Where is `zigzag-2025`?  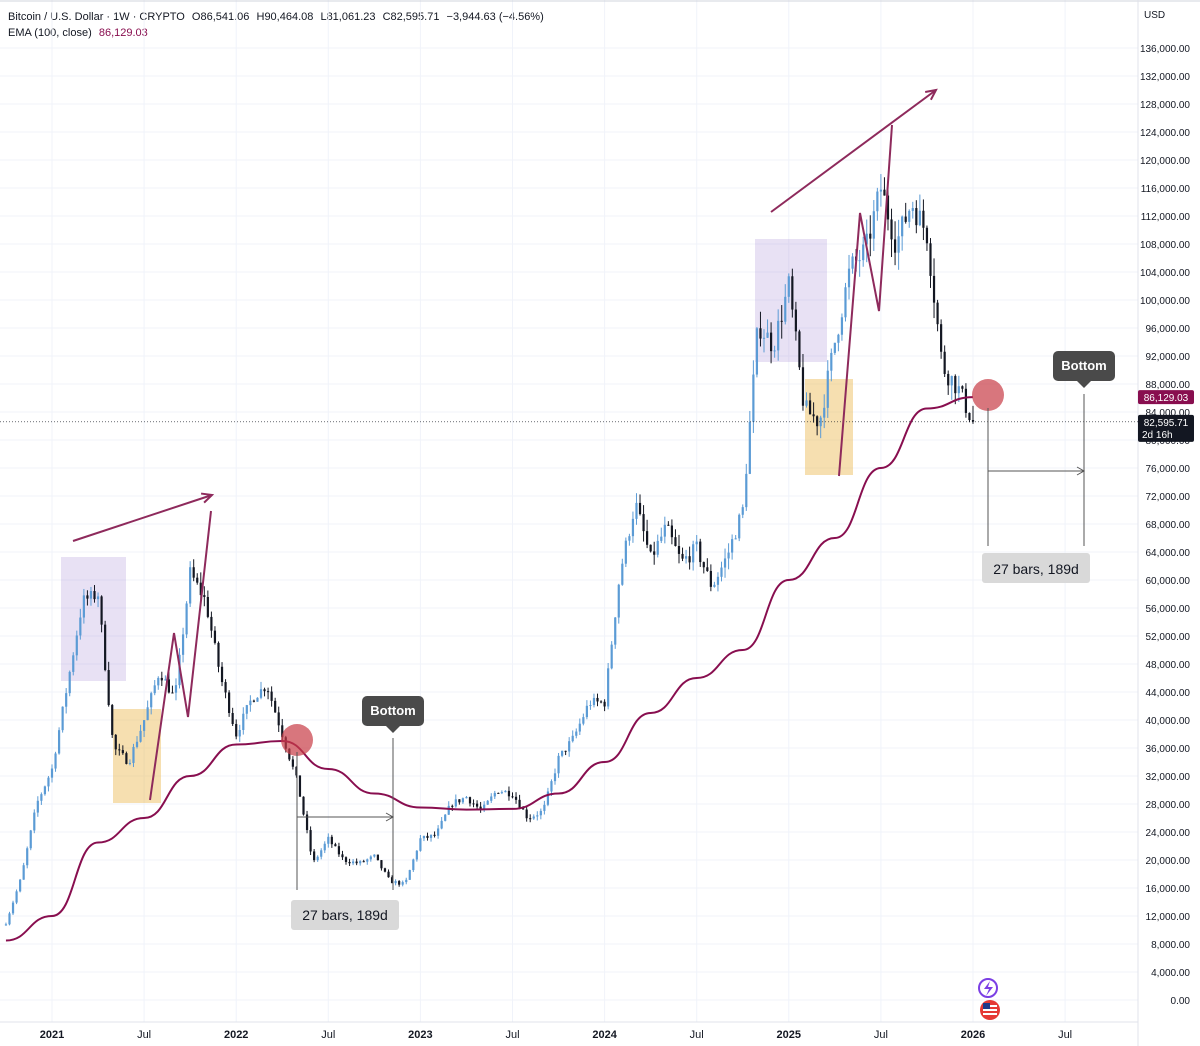
zigzag-2025 is located at coordinates (865, 300).